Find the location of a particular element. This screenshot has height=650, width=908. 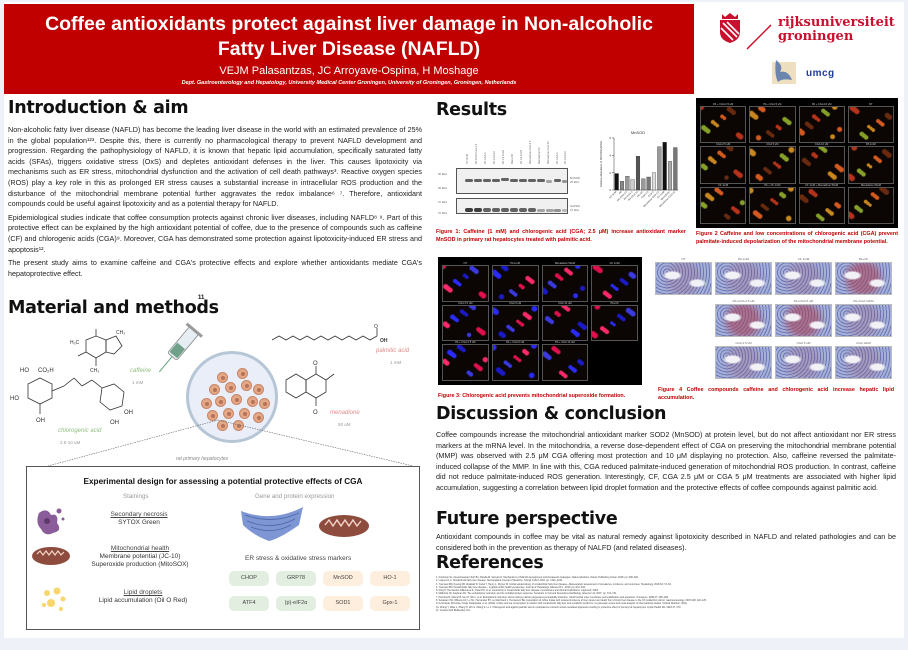

petri-dish-icon is located at coordinates (232, 397).